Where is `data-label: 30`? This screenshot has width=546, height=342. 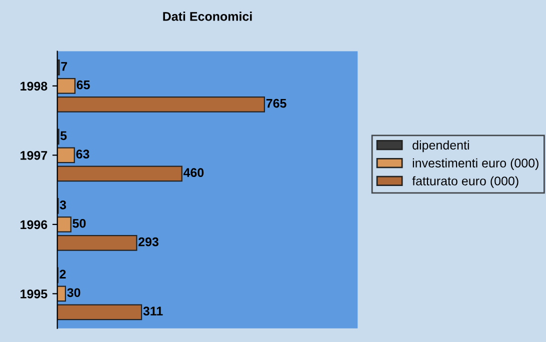 data-label: 30 is located at coordinates (73, 293).